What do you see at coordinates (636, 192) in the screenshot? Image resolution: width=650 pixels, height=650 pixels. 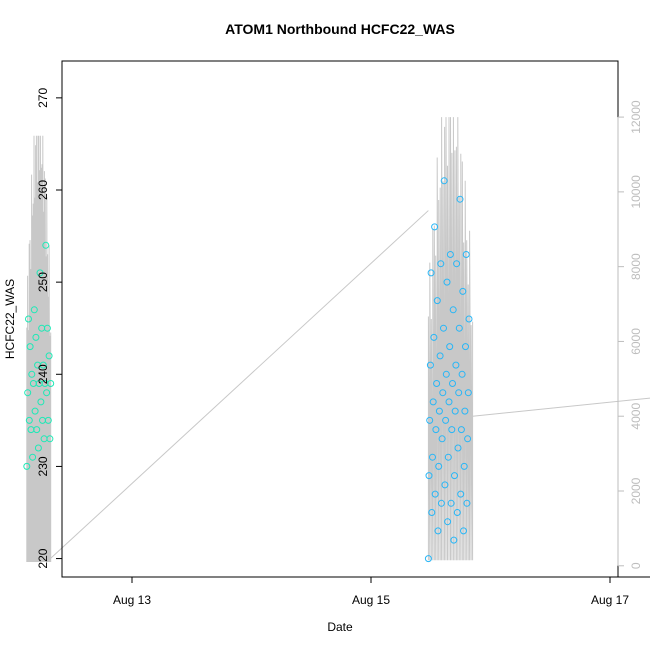 I see `y2-tick-label: 10000` at bounding box center [636, 192].